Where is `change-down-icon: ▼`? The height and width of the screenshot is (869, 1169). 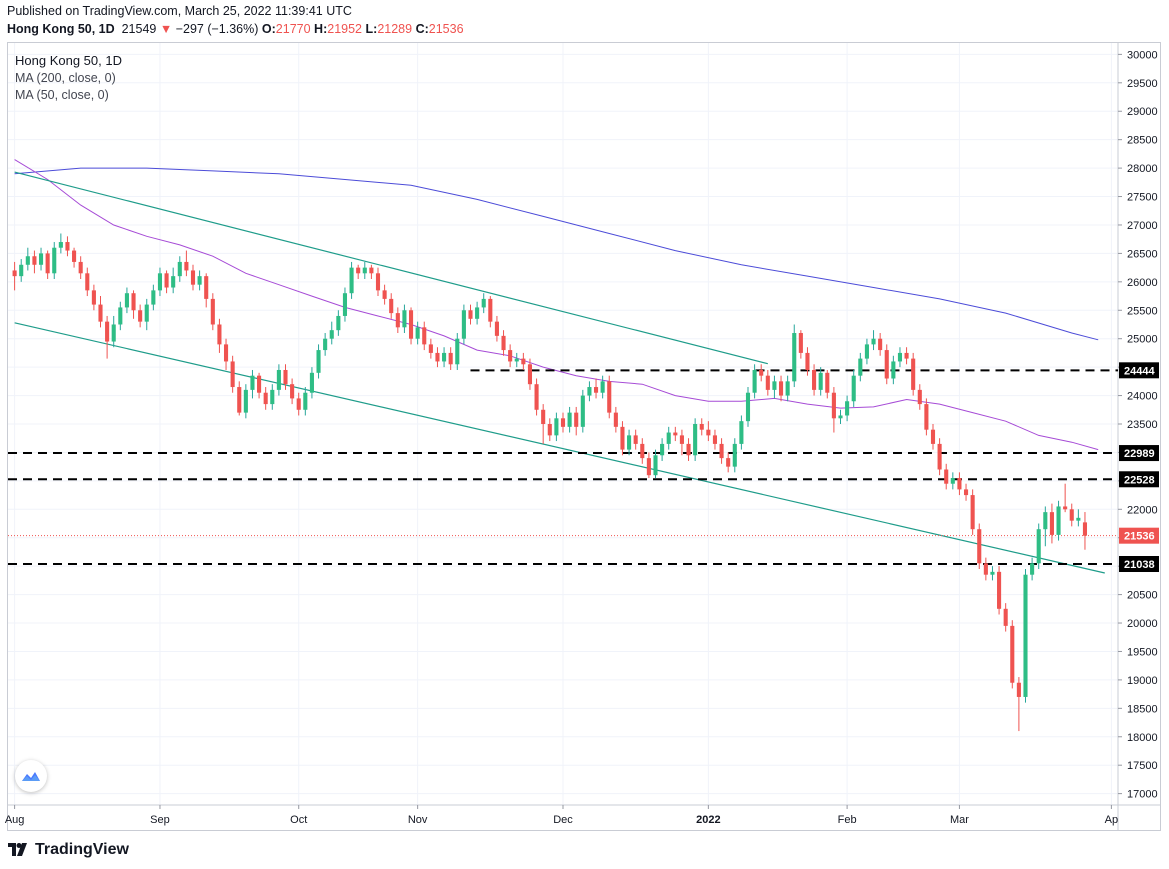 change-down-icon: ▼ is located at coordinates (166, 29).